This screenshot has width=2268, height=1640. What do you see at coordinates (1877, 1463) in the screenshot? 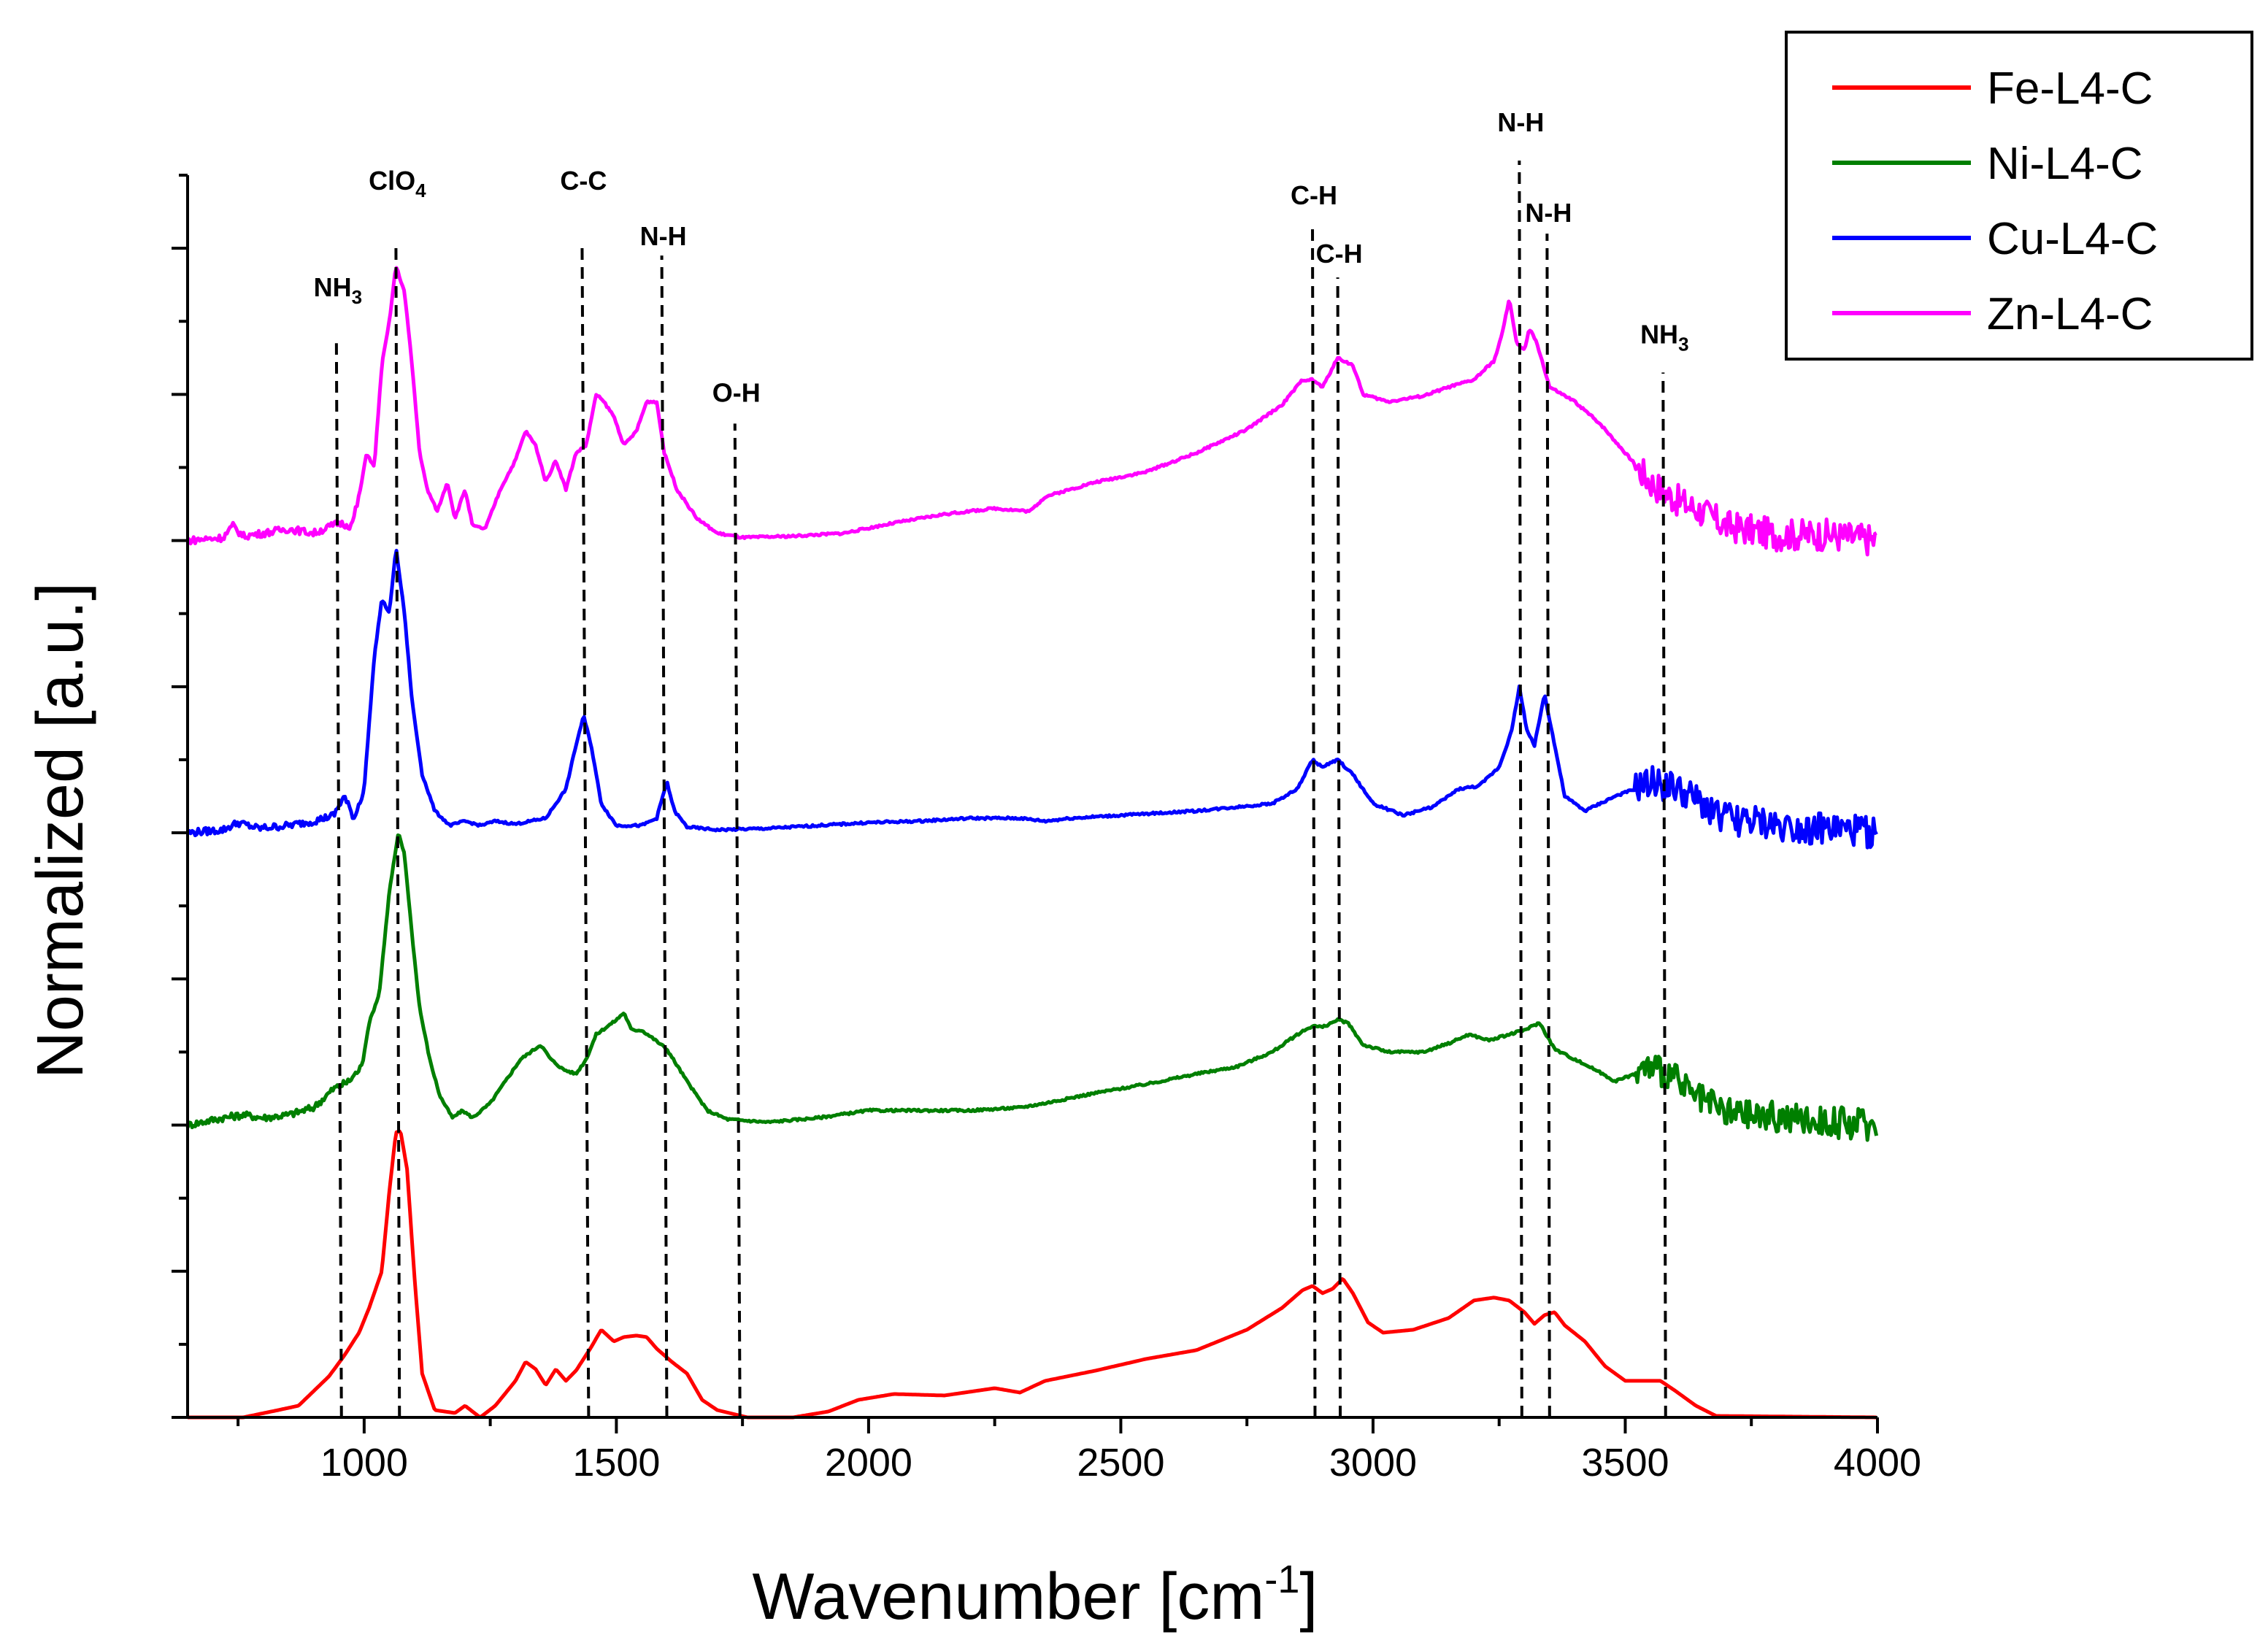
I see `x-tick-label: 4000` at bounding box center [1877, 1463].